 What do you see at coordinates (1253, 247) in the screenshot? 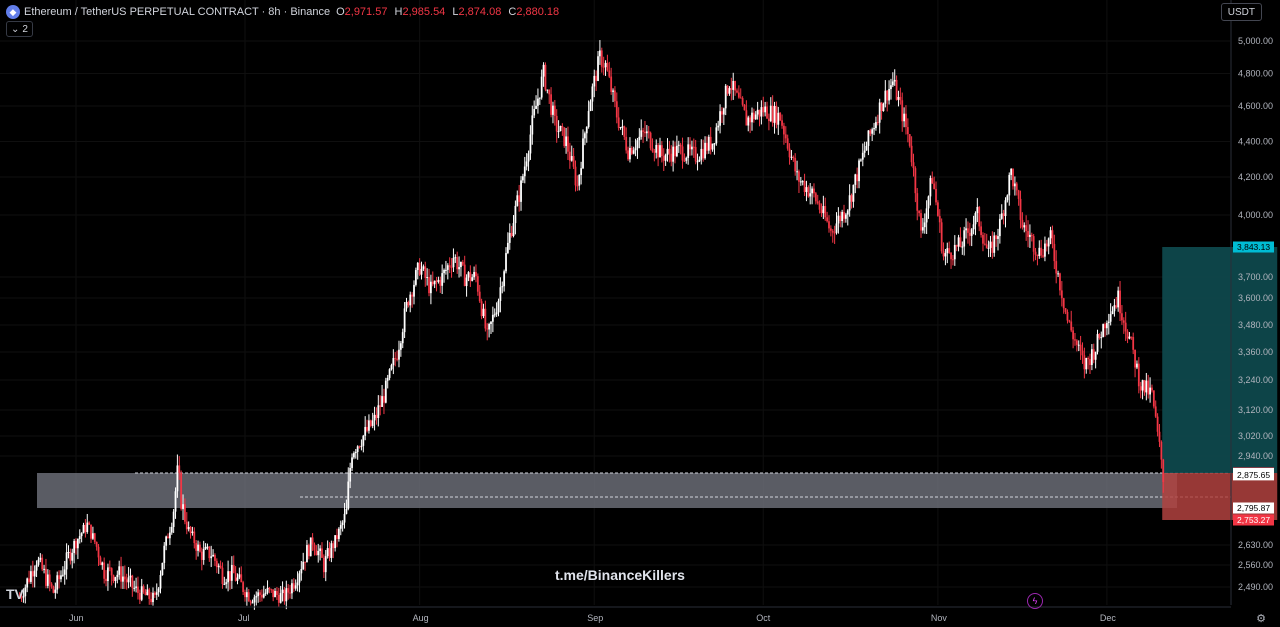
I see `price-label-text: 3,843.13` at bounding box center [1253, 247].